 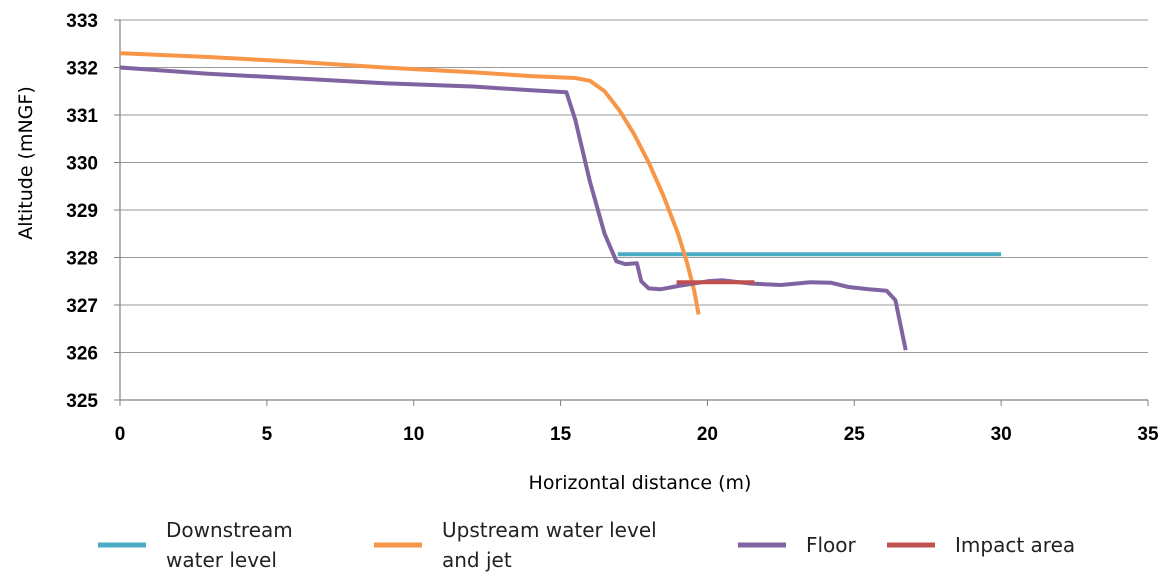 I want to click on x-tick-label: 35, so click(x=1148, y=434).